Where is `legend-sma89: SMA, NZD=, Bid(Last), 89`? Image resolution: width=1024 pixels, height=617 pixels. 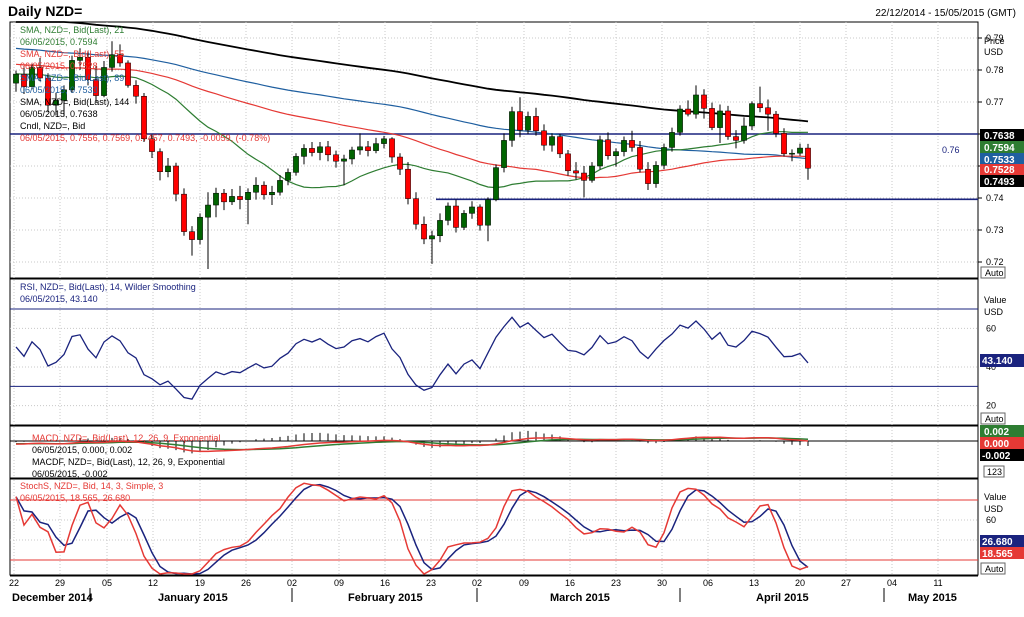
legend-sma89: SMA, NZD=, Bid(Last), 89 is located at coordinates (72, 78).